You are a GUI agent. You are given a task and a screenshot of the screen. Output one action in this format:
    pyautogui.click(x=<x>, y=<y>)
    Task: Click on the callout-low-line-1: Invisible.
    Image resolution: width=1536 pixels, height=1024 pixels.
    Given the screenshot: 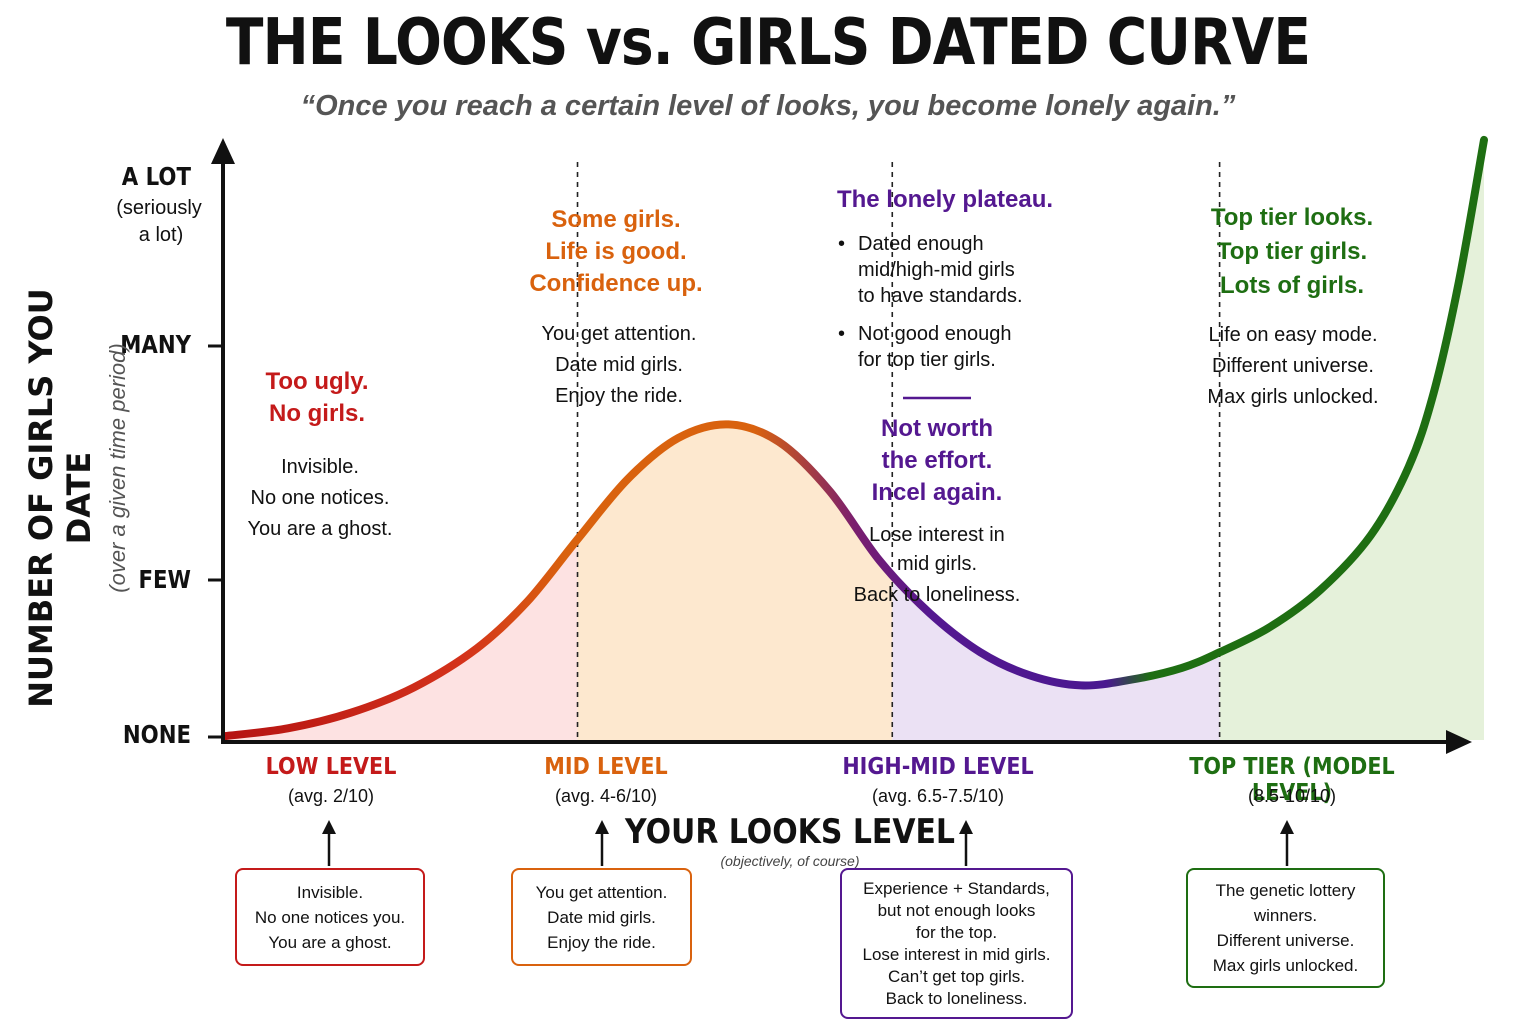 What is the action you would take?
    pyautogui.click(x=330, y=892)
    